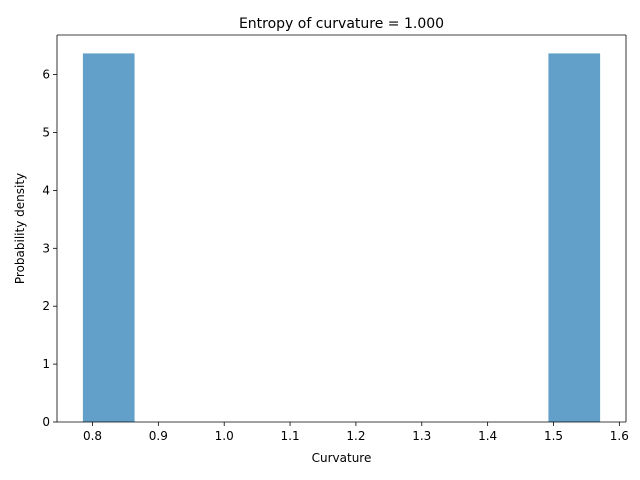 The image size is (640, 480). What do you see at coordinates (46, 306) in the screenshot?
I see `y-tick-label-2: 2` at bounding box center [46, 306].